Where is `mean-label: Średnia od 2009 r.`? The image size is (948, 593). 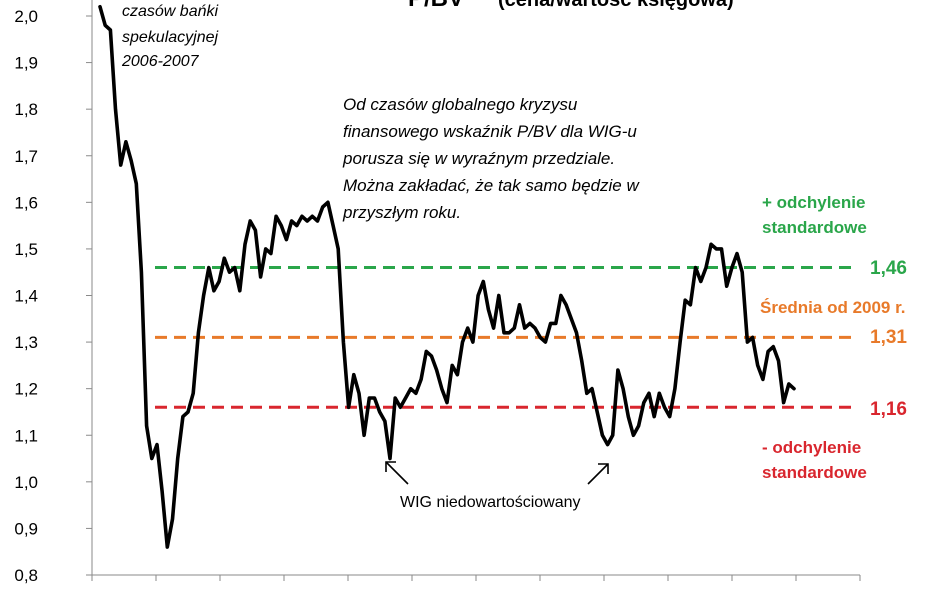 mean-label: Średnia od 2009 r. is located at coordinates (833, 307).